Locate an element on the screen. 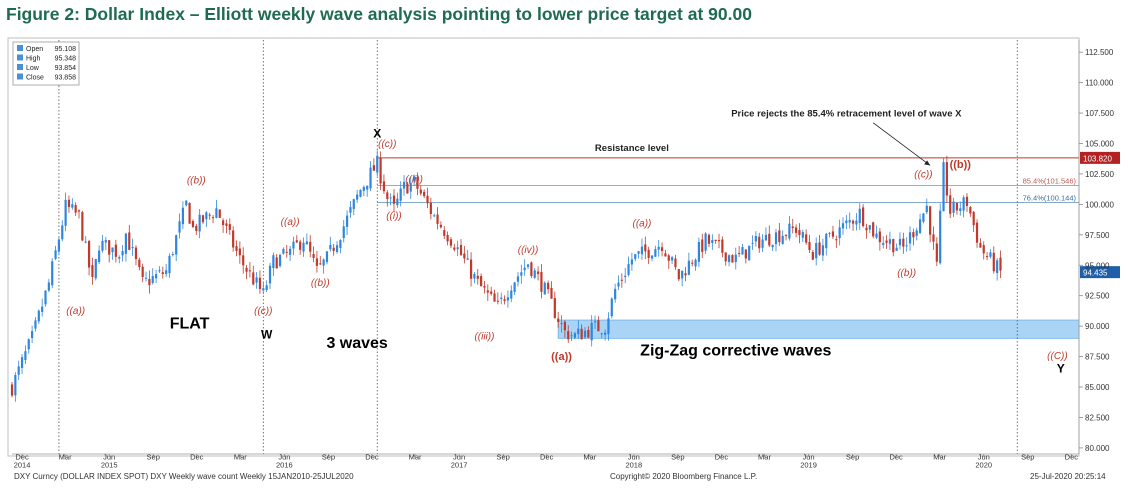 The image size is (1128, 498). wave-label: ((i)) is located at coordinates (394, 216).